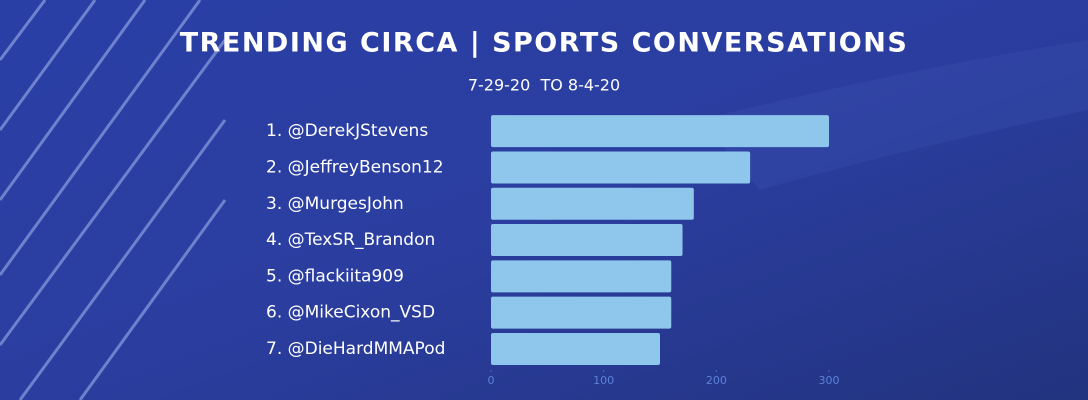 The height and width of the screenshot is (400, 1088). What do you see at coordinates (491, 380) in the screenshot?
I see `x-tick-label: 0` at bounding box center [491, 380].